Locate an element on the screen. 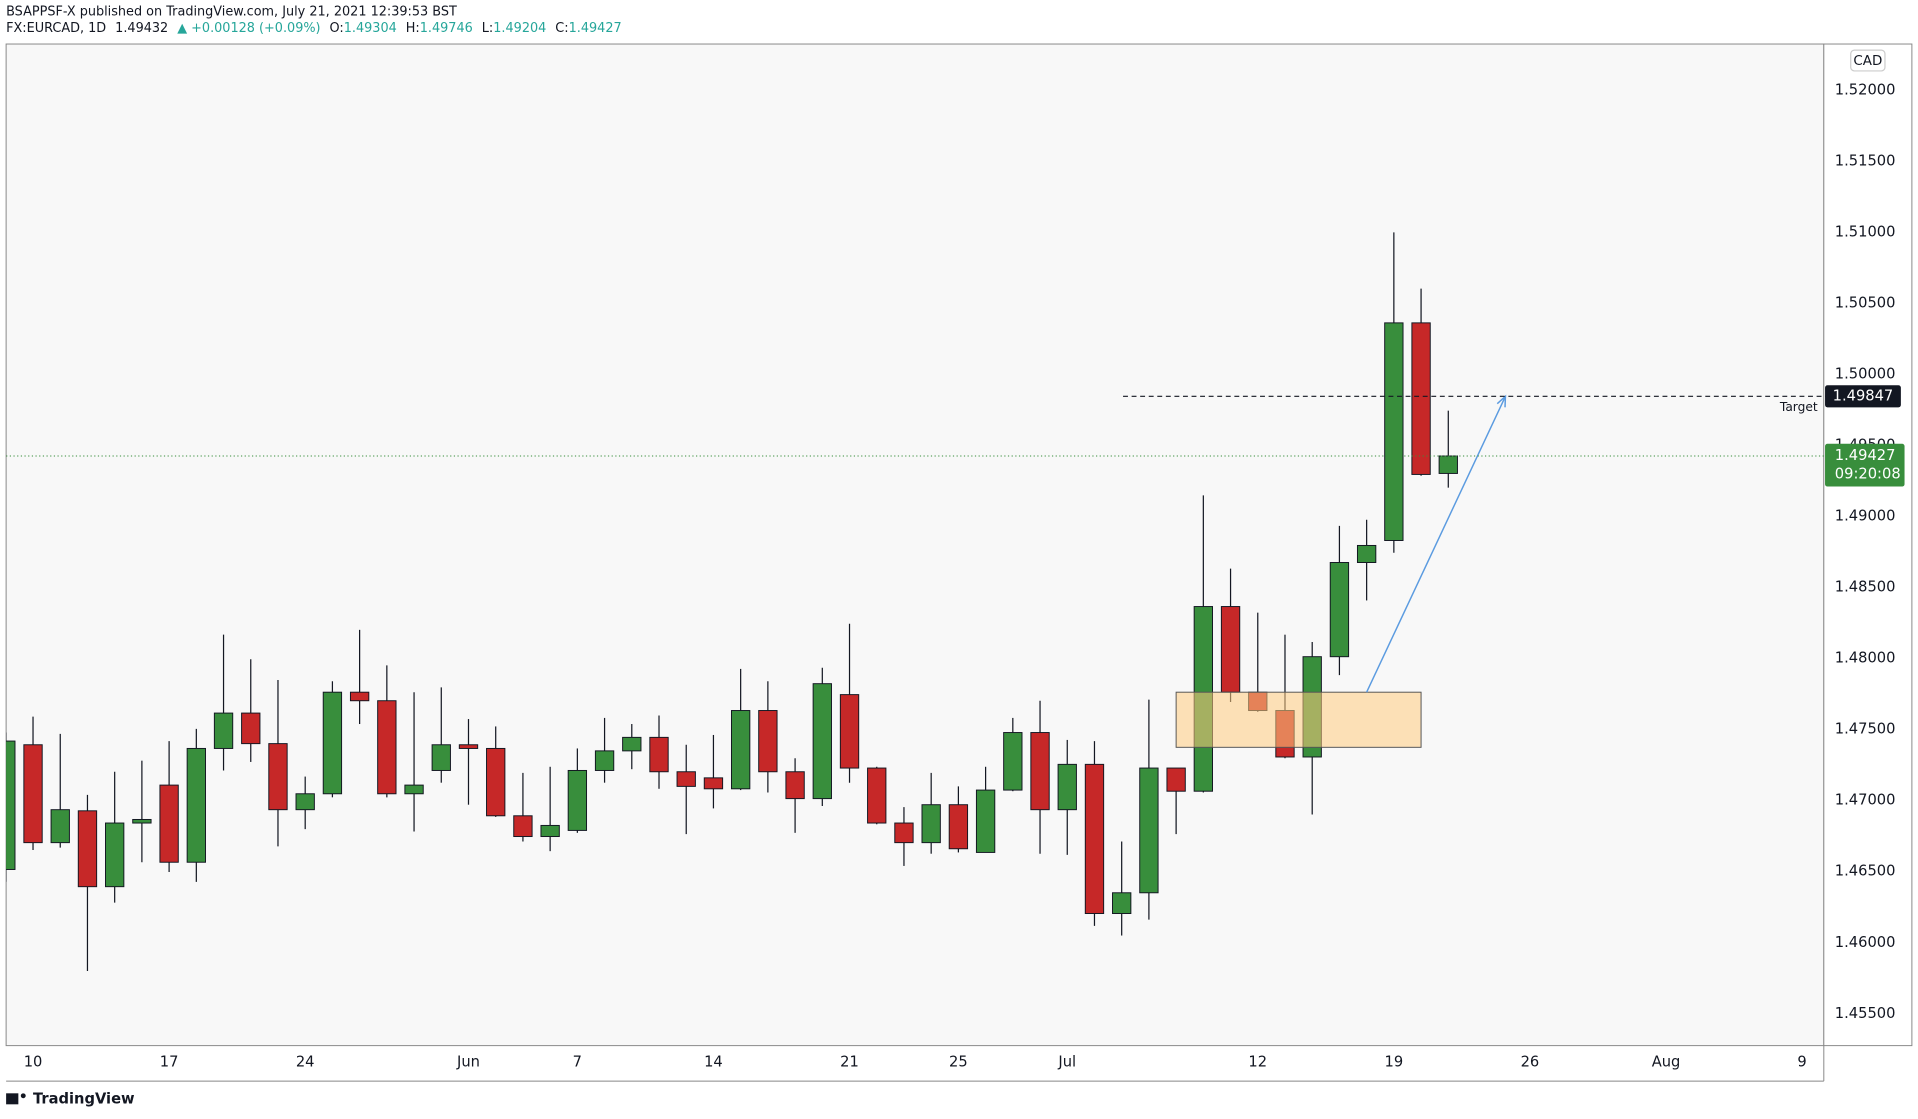  x-tick-label: Jul is located at coordinates (1066, 1062).